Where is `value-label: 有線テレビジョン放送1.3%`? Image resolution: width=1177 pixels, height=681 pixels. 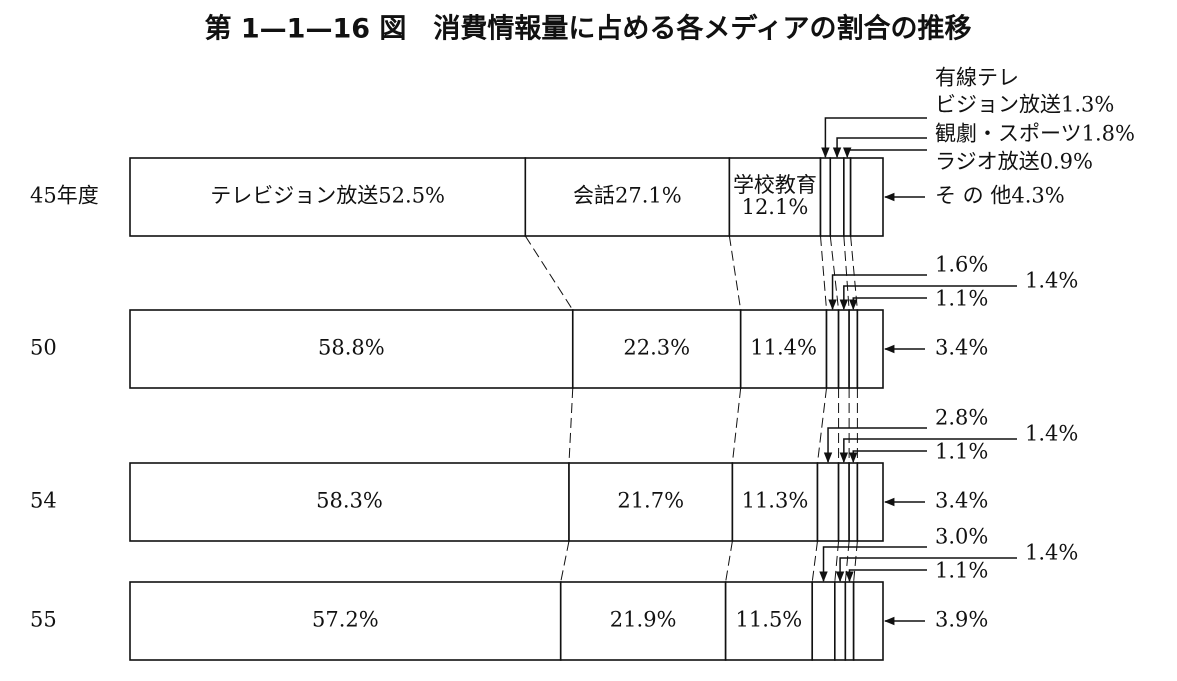
value-label: 有線テレビジョン放送1.3% is located at coordinates (1024, 90).